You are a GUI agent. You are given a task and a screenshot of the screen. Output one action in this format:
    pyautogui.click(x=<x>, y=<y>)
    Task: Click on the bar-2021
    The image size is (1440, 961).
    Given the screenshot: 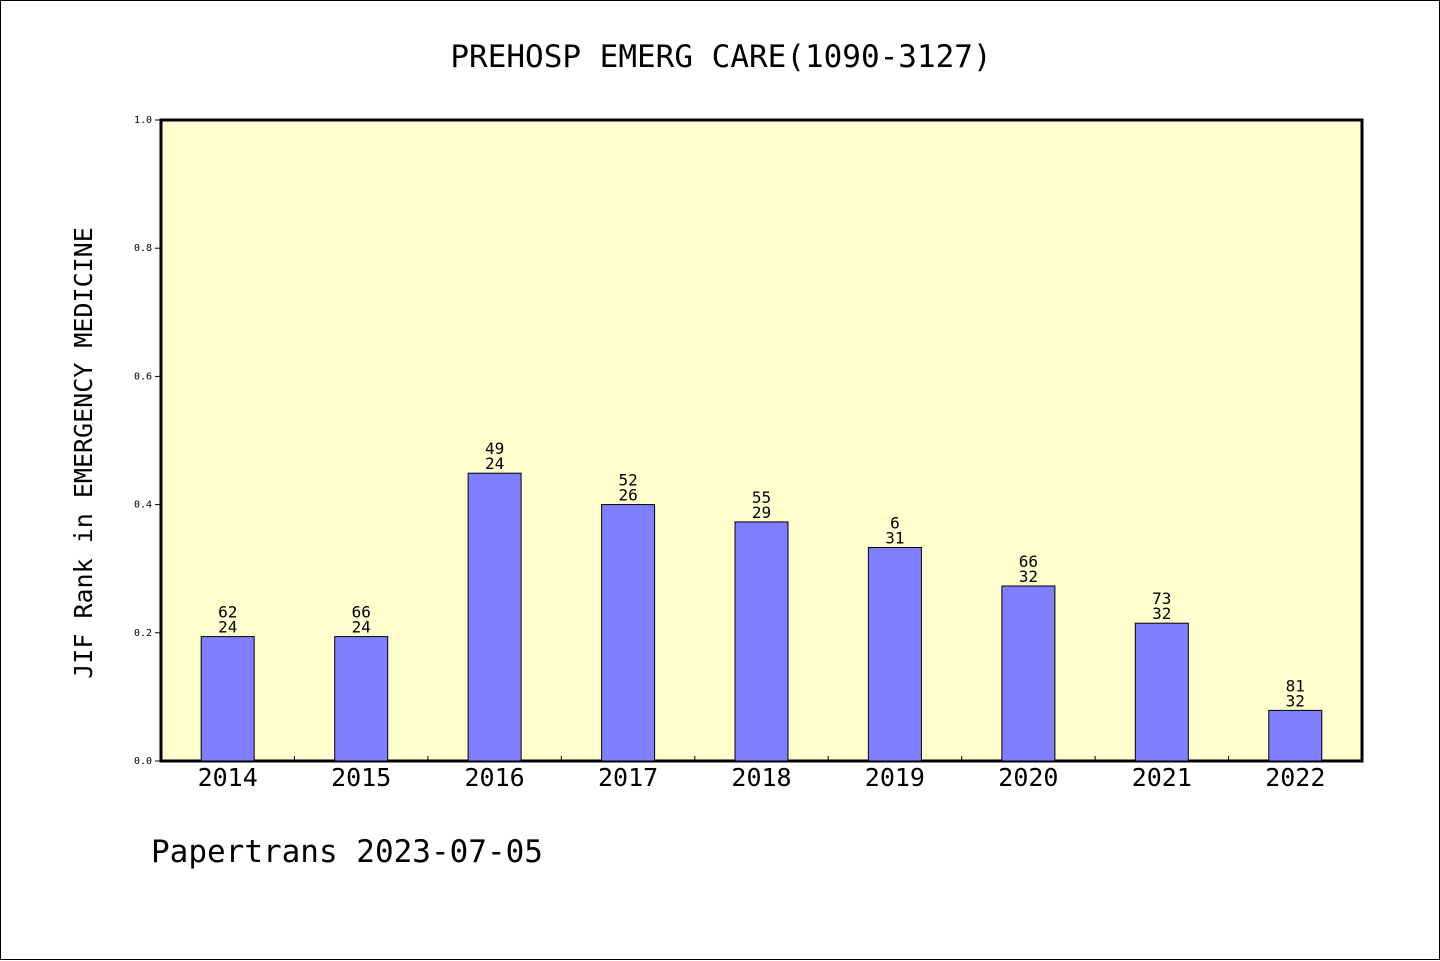 What is the action you would take?
    pyautogui.click(x=1161, y=692)
    